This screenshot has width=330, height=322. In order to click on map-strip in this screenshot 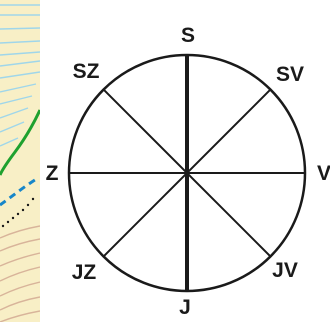, I will do `click(20, 161)`.